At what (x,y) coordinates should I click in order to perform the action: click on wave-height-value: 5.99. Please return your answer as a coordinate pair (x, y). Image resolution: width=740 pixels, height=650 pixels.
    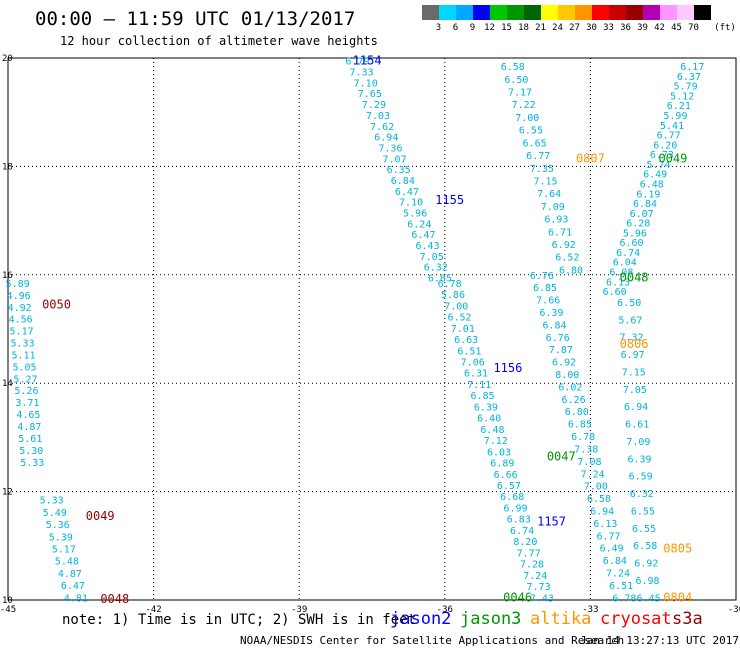
    Looking at the image, I should click on (675, 116).